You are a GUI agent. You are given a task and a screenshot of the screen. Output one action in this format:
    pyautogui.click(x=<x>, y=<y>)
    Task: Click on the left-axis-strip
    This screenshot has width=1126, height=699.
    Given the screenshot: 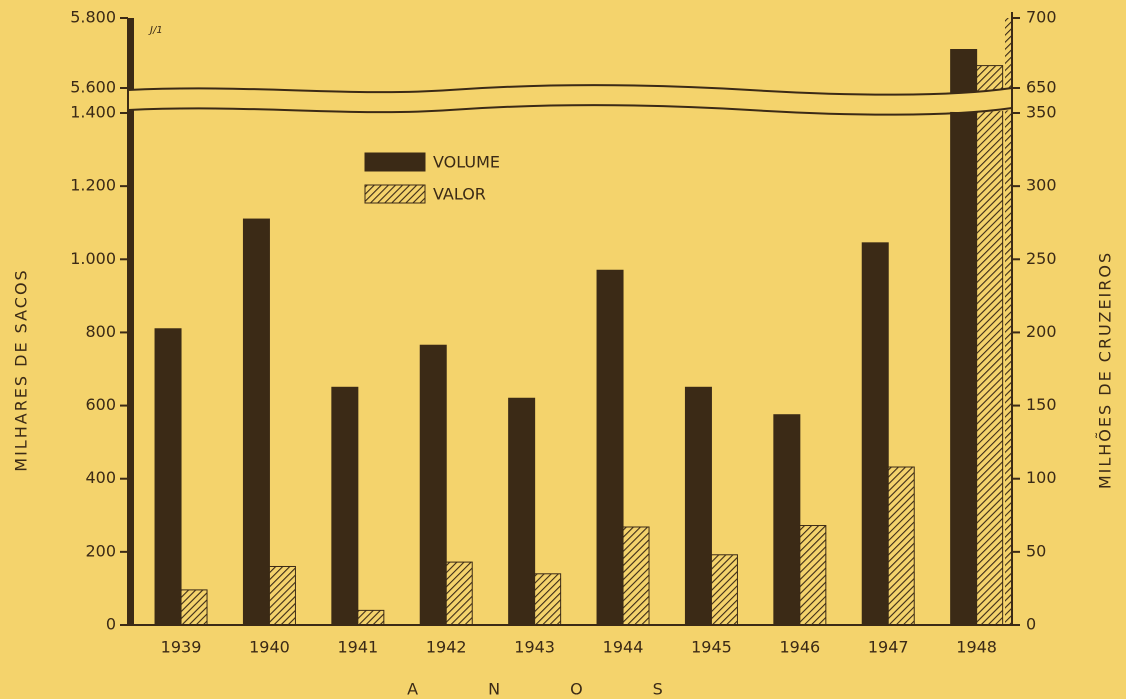 What is the action you would take?
    pyautogui.click(x=131, y=321)
    